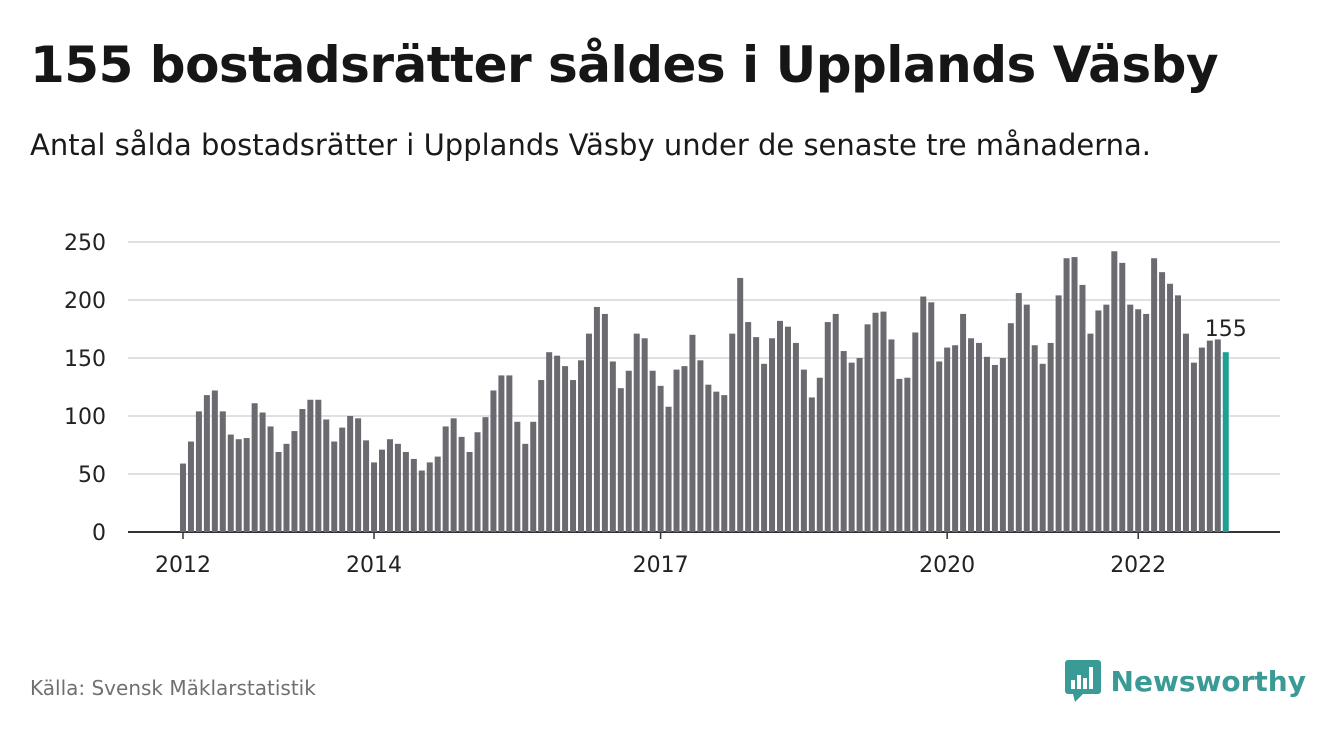 The image size is (1340, 734). Describe the element at coordinates (1185, 681) in the screenshot. I see `newsworthy-logo: Newsworthy` at that location.